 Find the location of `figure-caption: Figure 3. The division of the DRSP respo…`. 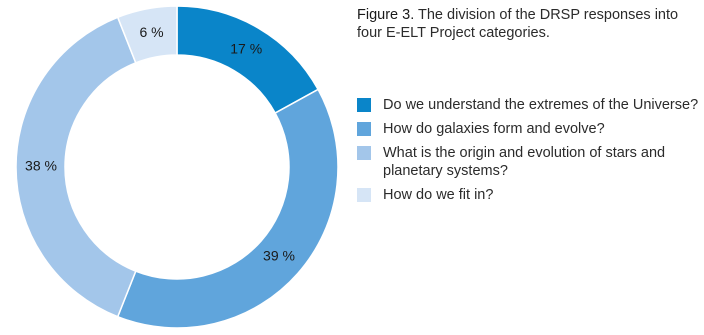

figure-caption: Figure 3. The division of the DRSP respo… is located at coordinates (522, 24).